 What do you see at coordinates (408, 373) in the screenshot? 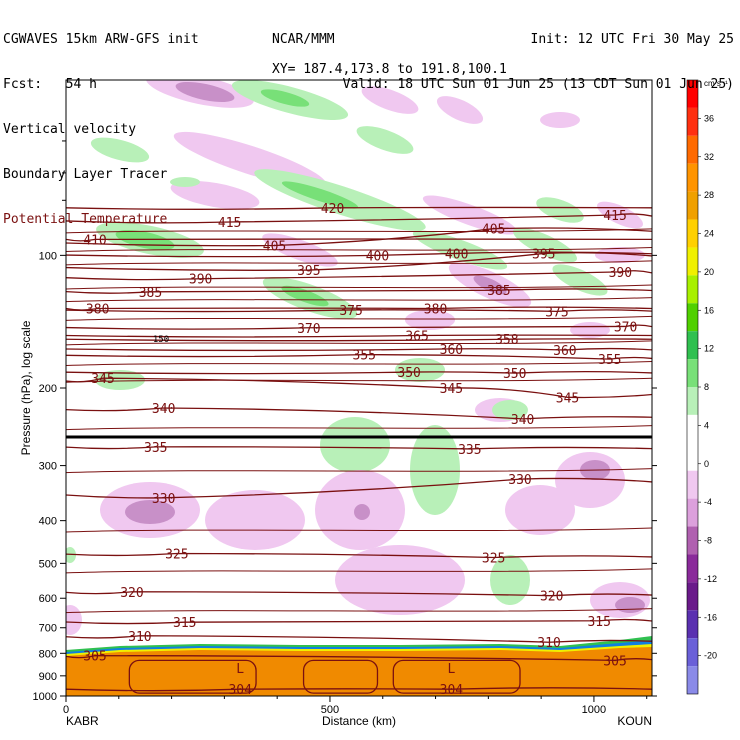
I see `theta-label: 350` at bounding box center [408, 373].